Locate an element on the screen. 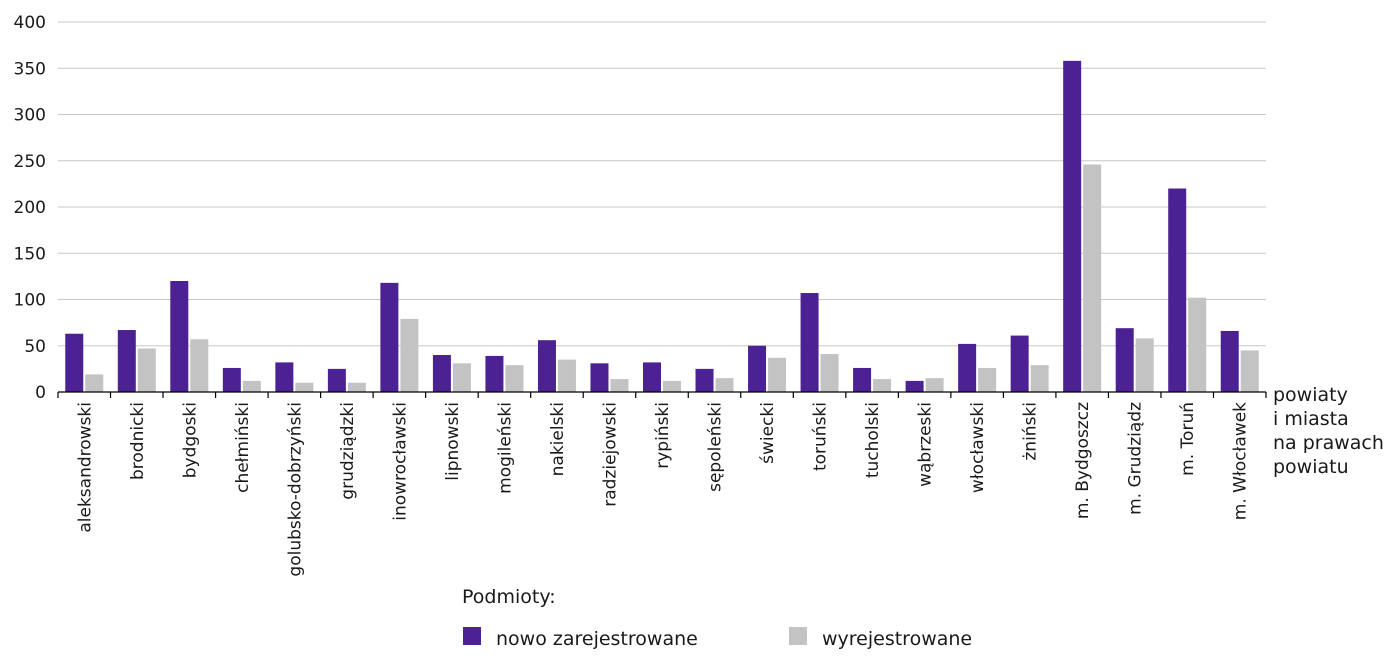 The height and width of the screenshot is (660, 1399). x-tick-label-5: grudziądzki is located at coordinates (348, 451).